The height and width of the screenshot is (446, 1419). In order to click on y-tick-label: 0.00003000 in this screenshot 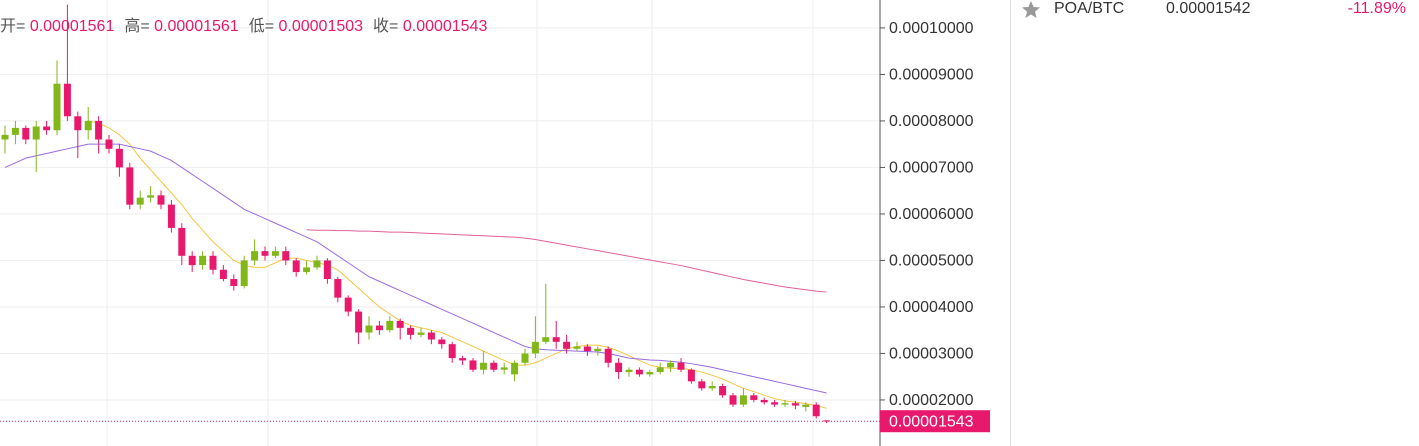, I will do `click(931, 354)`.